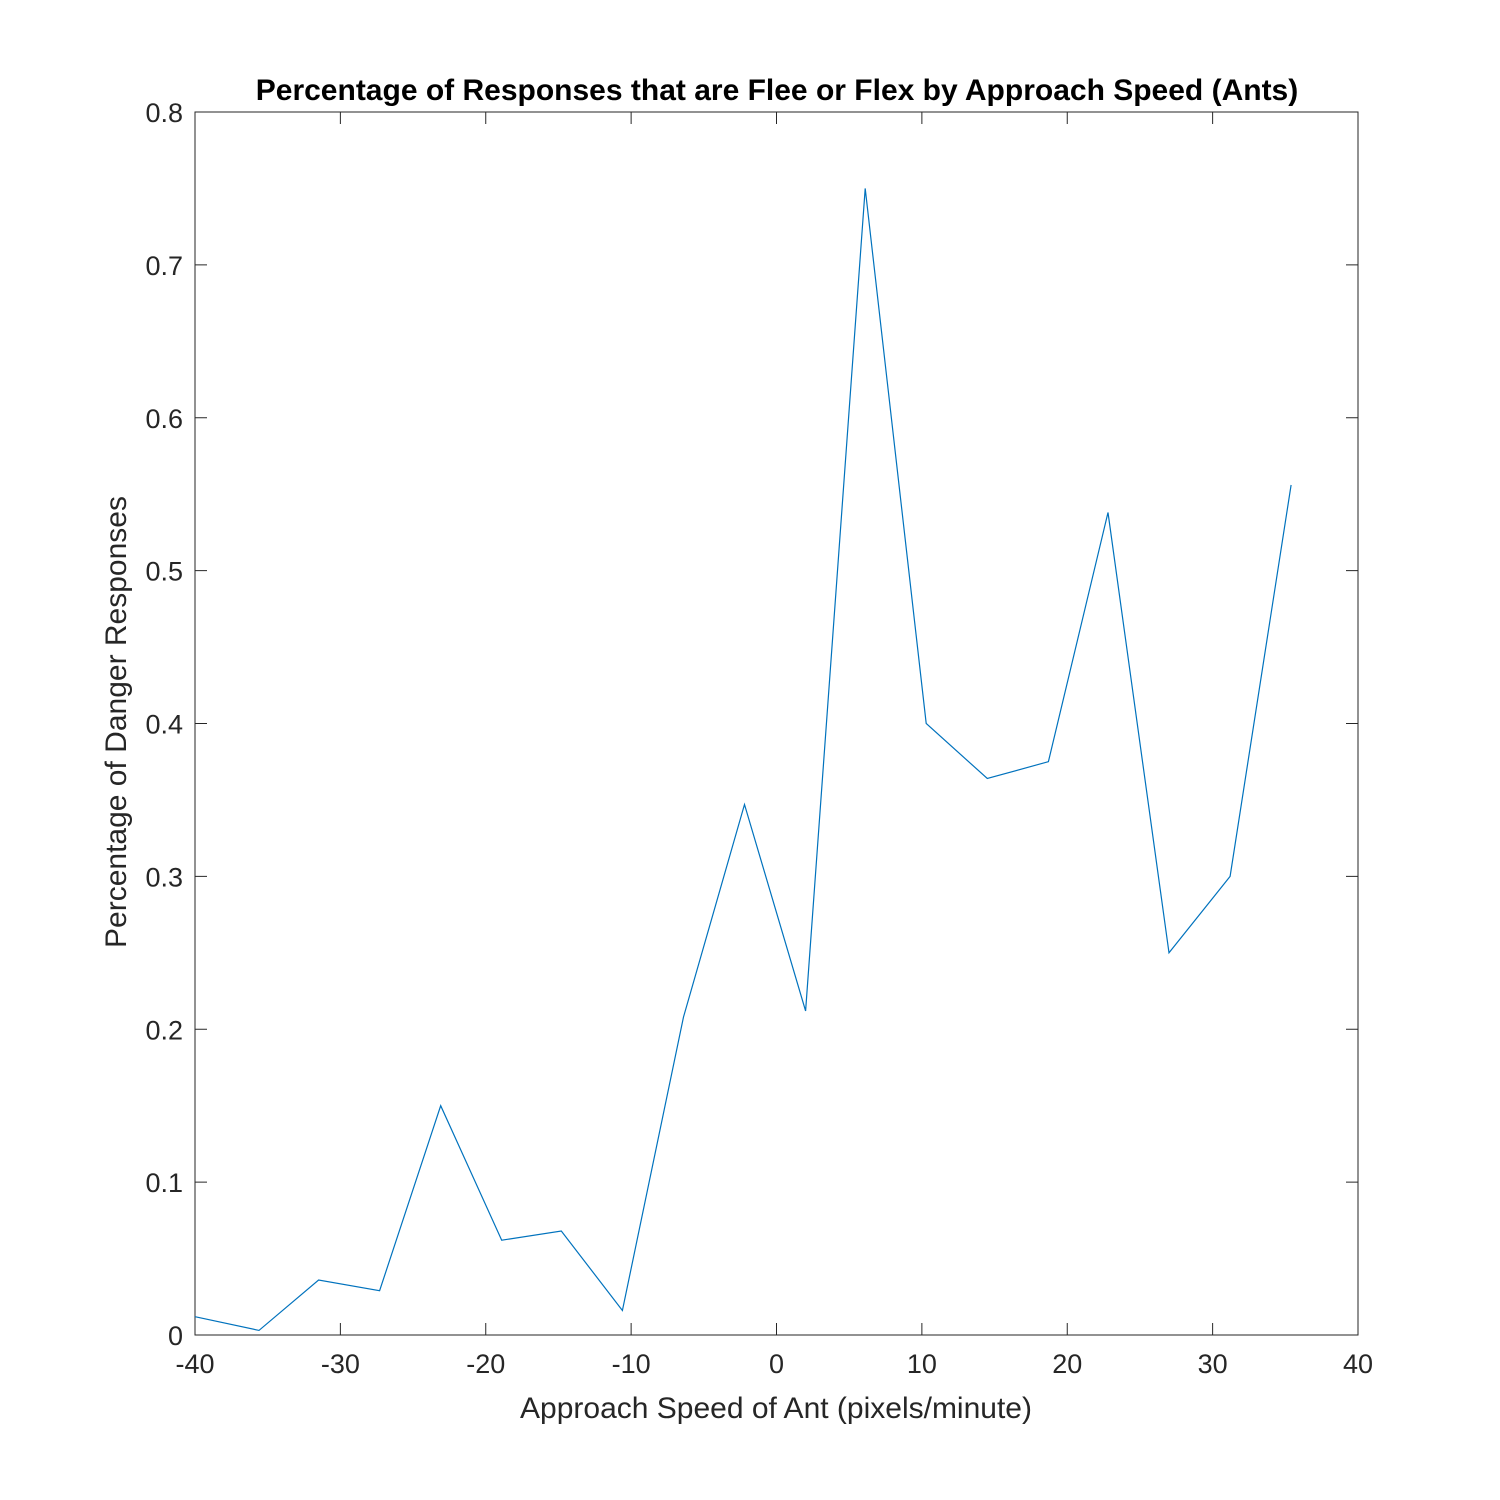  Describe the element at coordinates (164, 266) in the screenshot. I see `y-tick-label: 0.7` at that location.